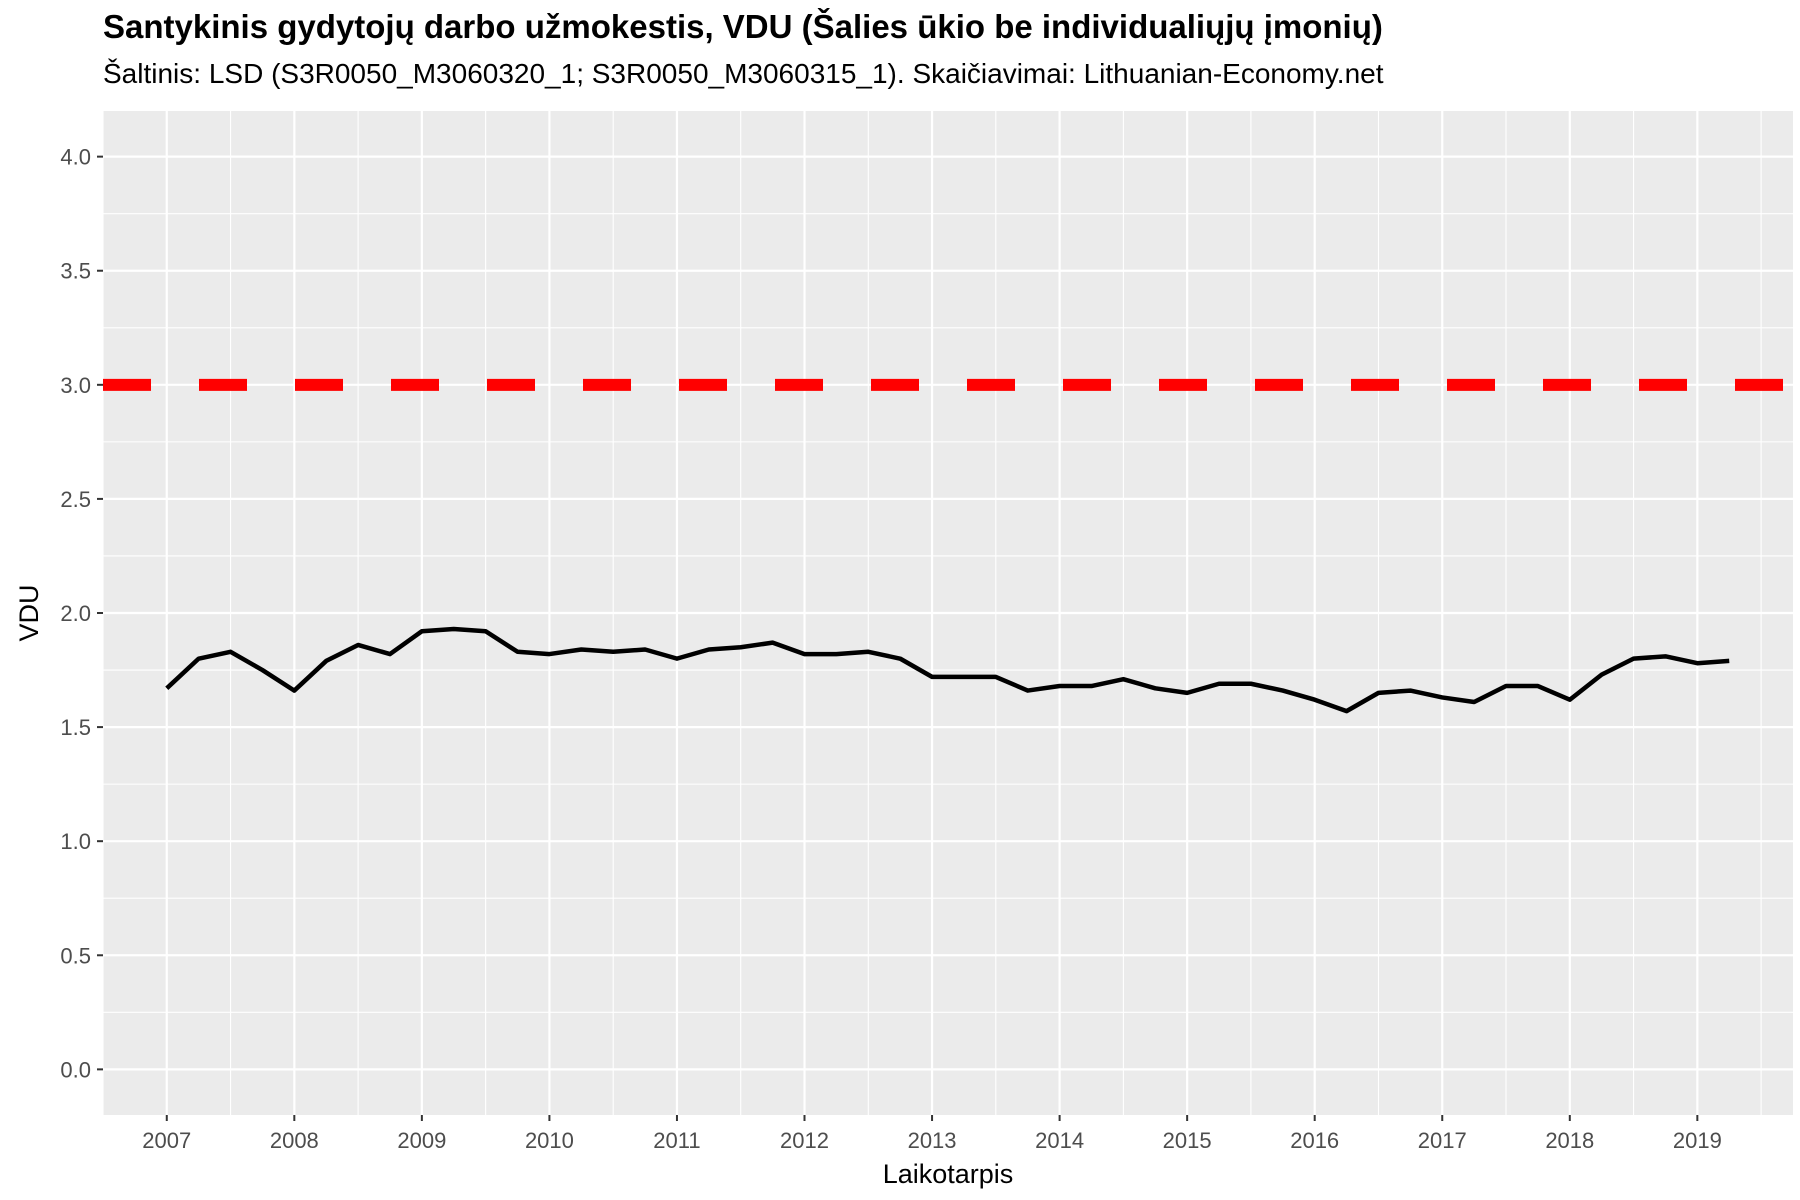  What do you see at coordinates (1059, 1140) in the screenshot?
I see `x-tick-label: 2014` at bounding box center [1059, 1140].